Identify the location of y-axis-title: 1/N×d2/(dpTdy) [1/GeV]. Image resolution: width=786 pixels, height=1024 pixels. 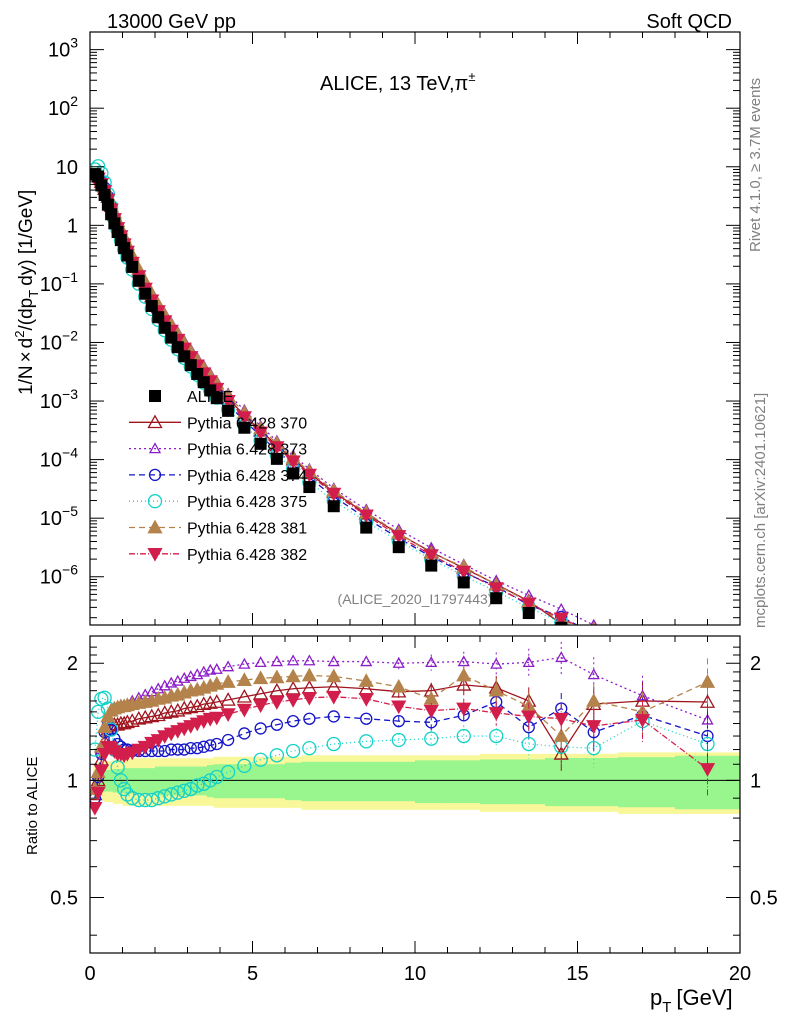
(26, 292).